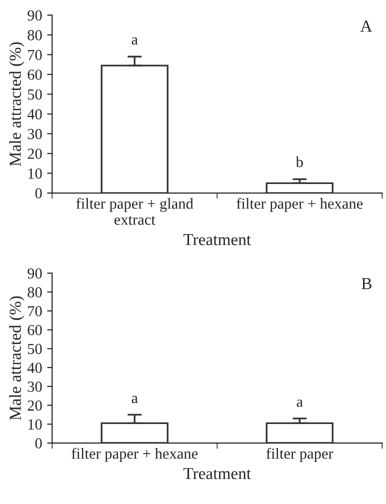 This screenshot has height=504, width=386. What do you see at coordinates (135, 211) in the screenshot?
I see `x-tick-label: filter paper + gland extract` at bounding box center [135, 211].